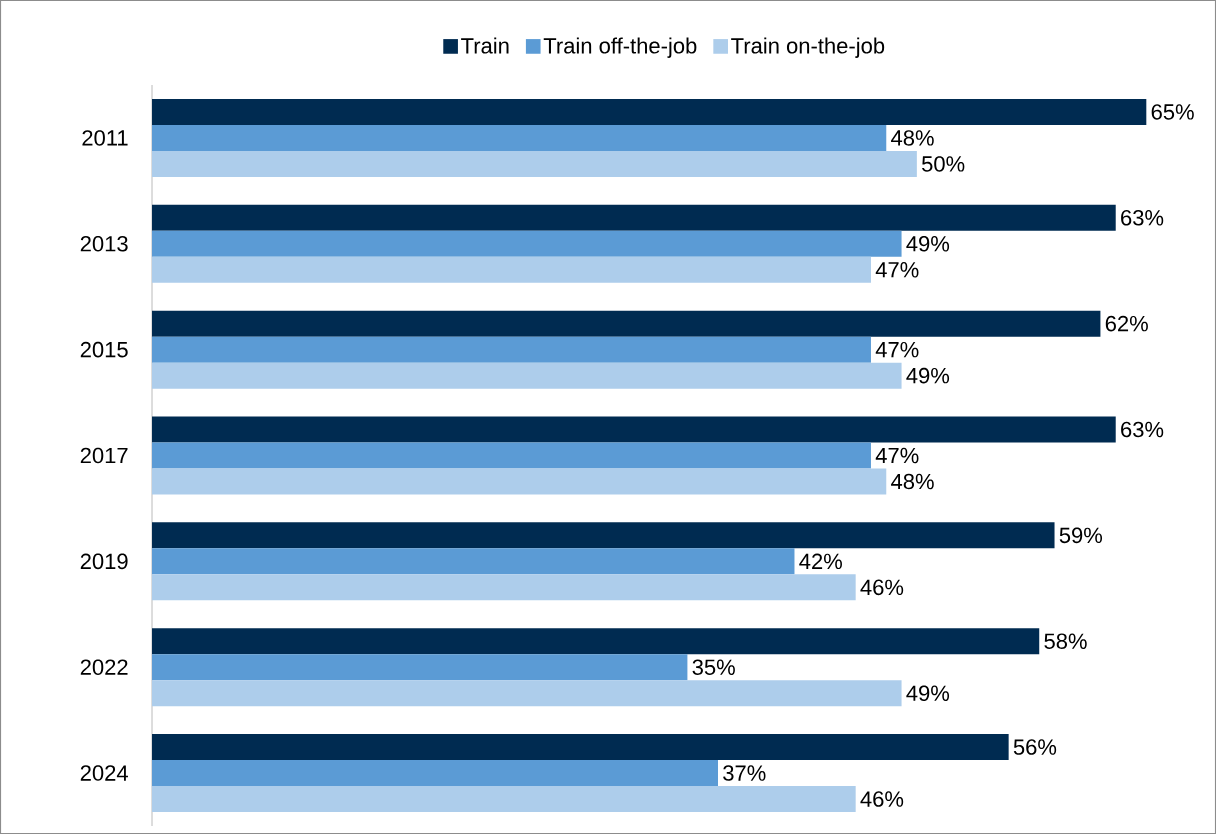  Describe the element at coordinates (820, 561) in the screenshot. I see `data-label: 42%` at that location.